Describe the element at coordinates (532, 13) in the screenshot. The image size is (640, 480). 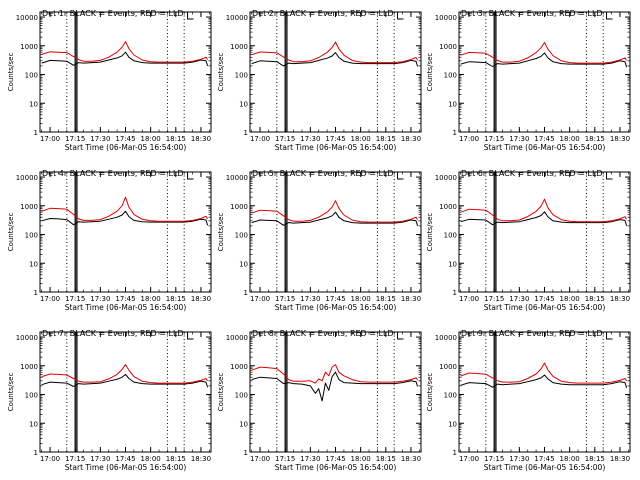
I see `panel-title: Det 3r BLACK = Events, RED = LLD` at that location.